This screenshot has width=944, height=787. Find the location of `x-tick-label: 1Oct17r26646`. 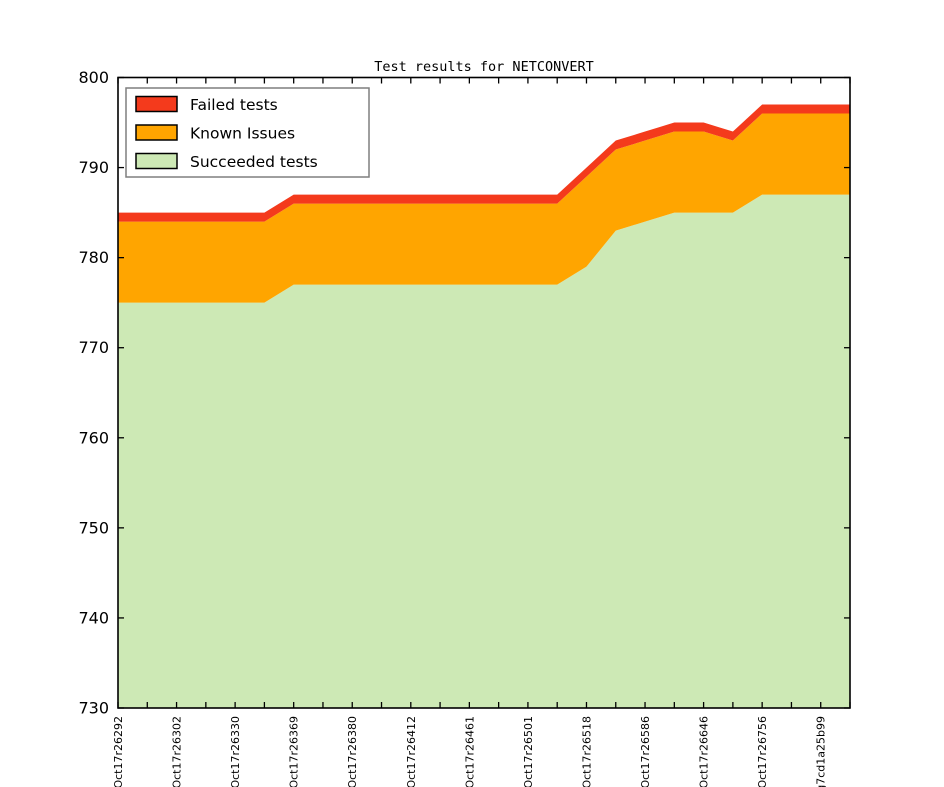

x-tick-label: 1Oct17r26646 is located at coordinates (704, 751).